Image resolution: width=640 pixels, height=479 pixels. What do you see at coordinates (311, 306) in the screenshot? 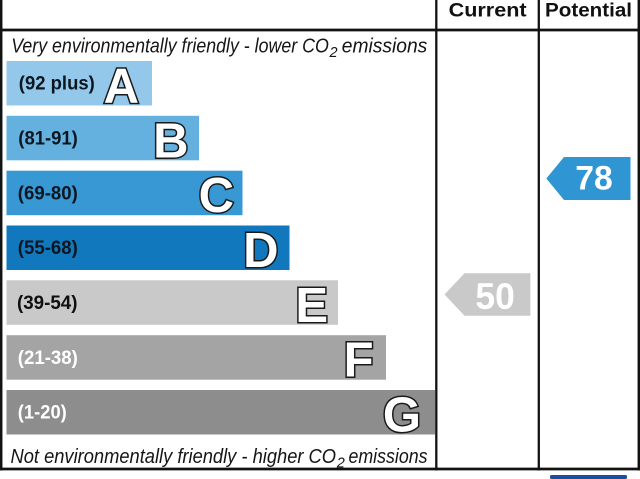
I see `svg-text: E` at bounding box center [311, 306].